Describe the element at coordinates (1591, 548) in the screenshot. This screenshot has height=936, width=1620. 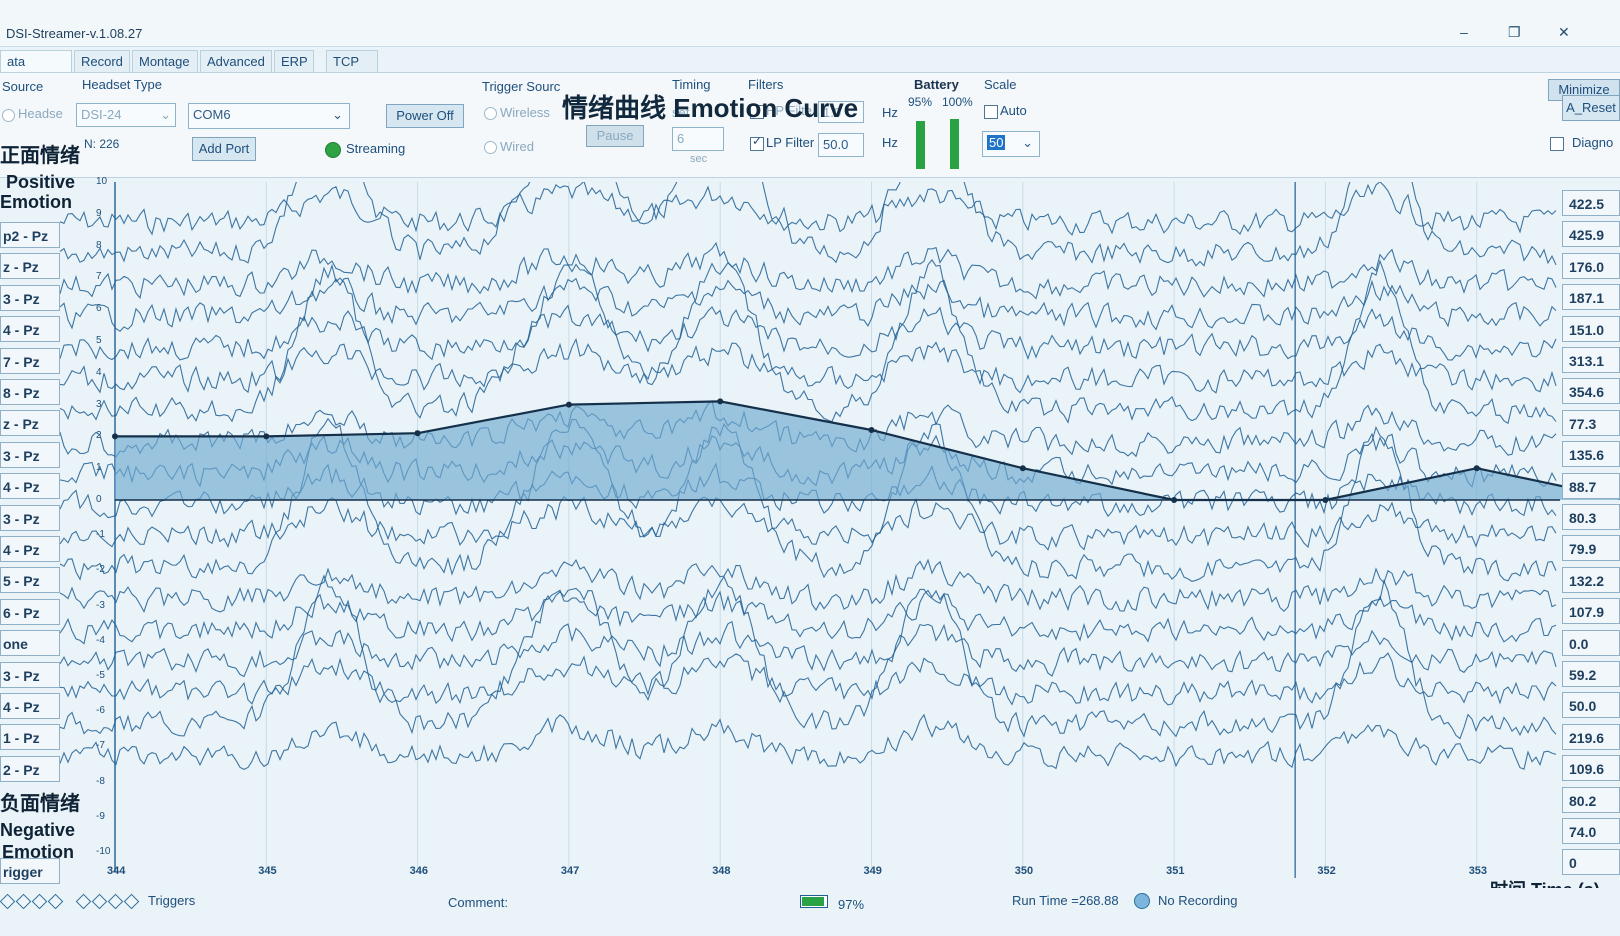
I see `channel-value: 79.9` at that location.